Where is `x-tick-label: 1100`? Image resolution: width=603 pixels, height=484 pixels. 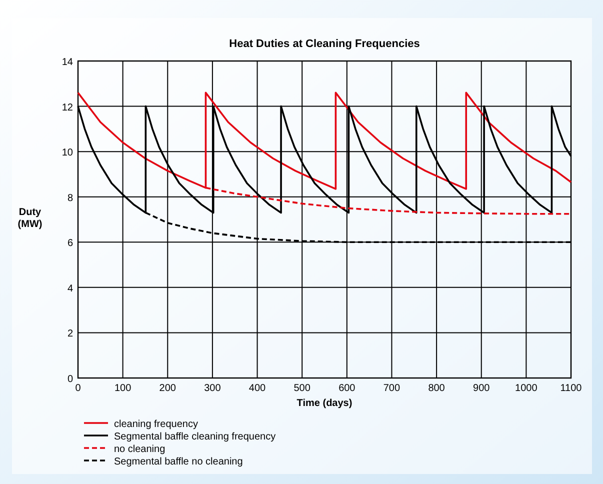 x-tick-label: 1100 is located at coordinates (571, 388).